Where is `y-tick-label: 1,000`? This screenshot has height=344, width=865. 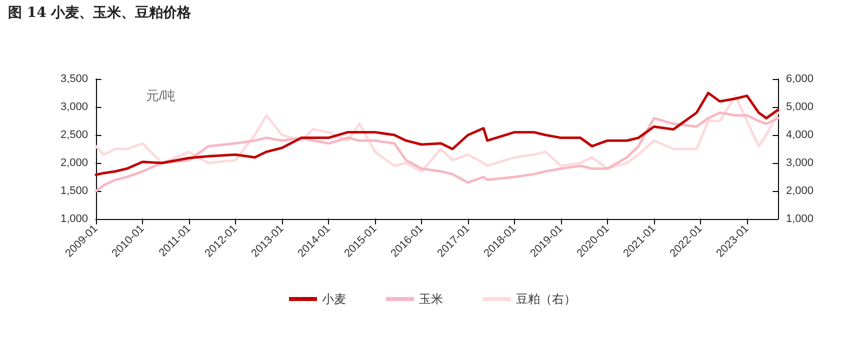 y-tick-label: 1,000 is located at coordinates (74, 219).